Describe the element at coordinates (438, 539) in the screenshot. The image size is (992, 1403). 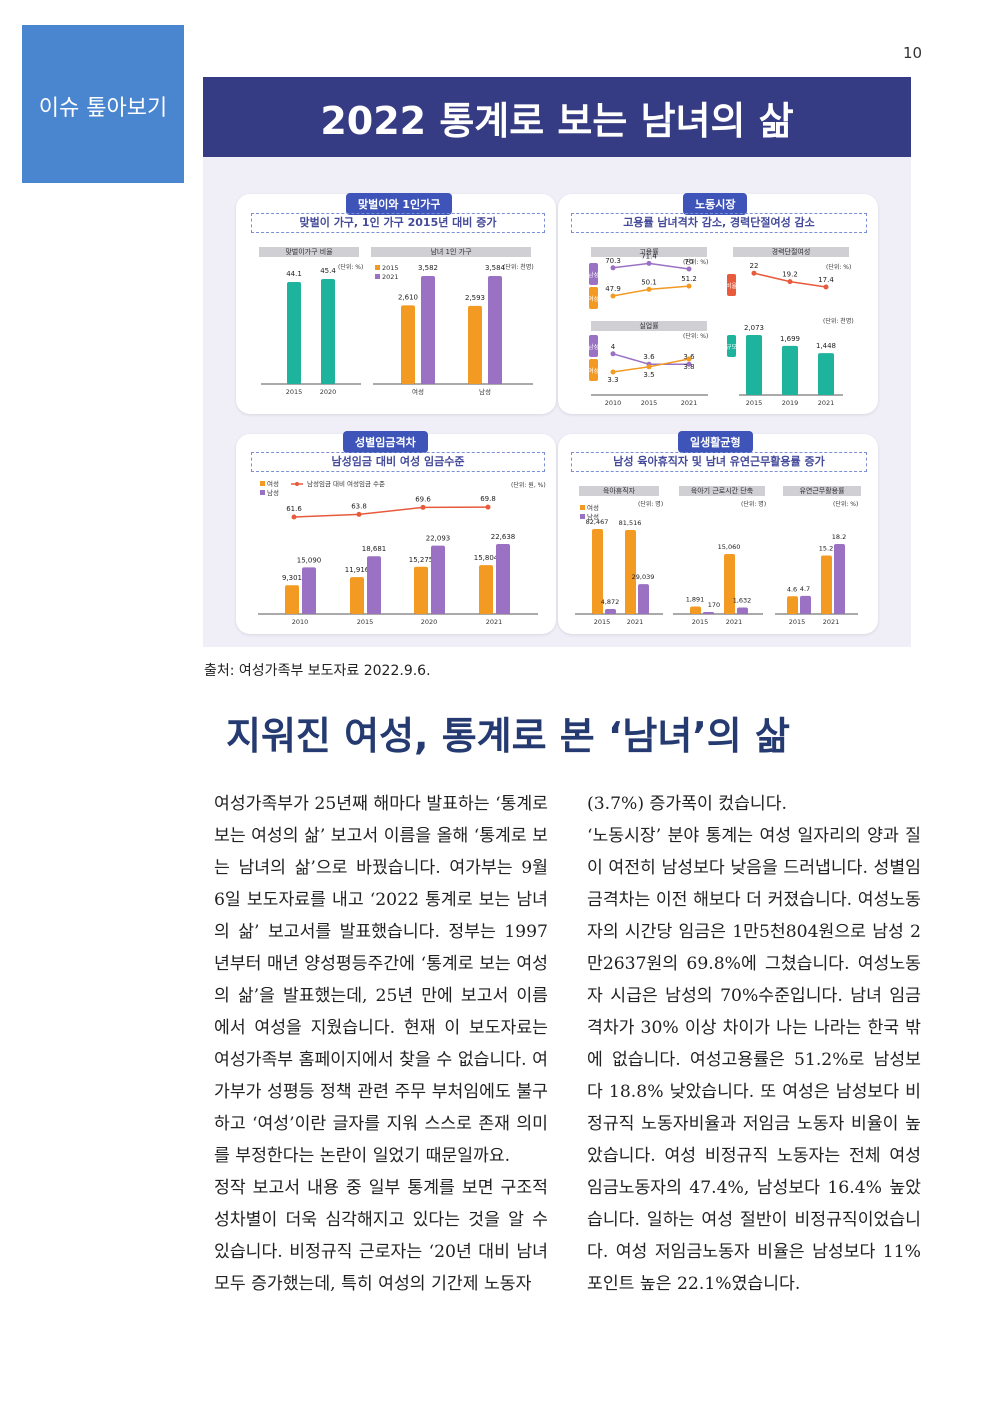
I see `data-label: 22,093` at that location.